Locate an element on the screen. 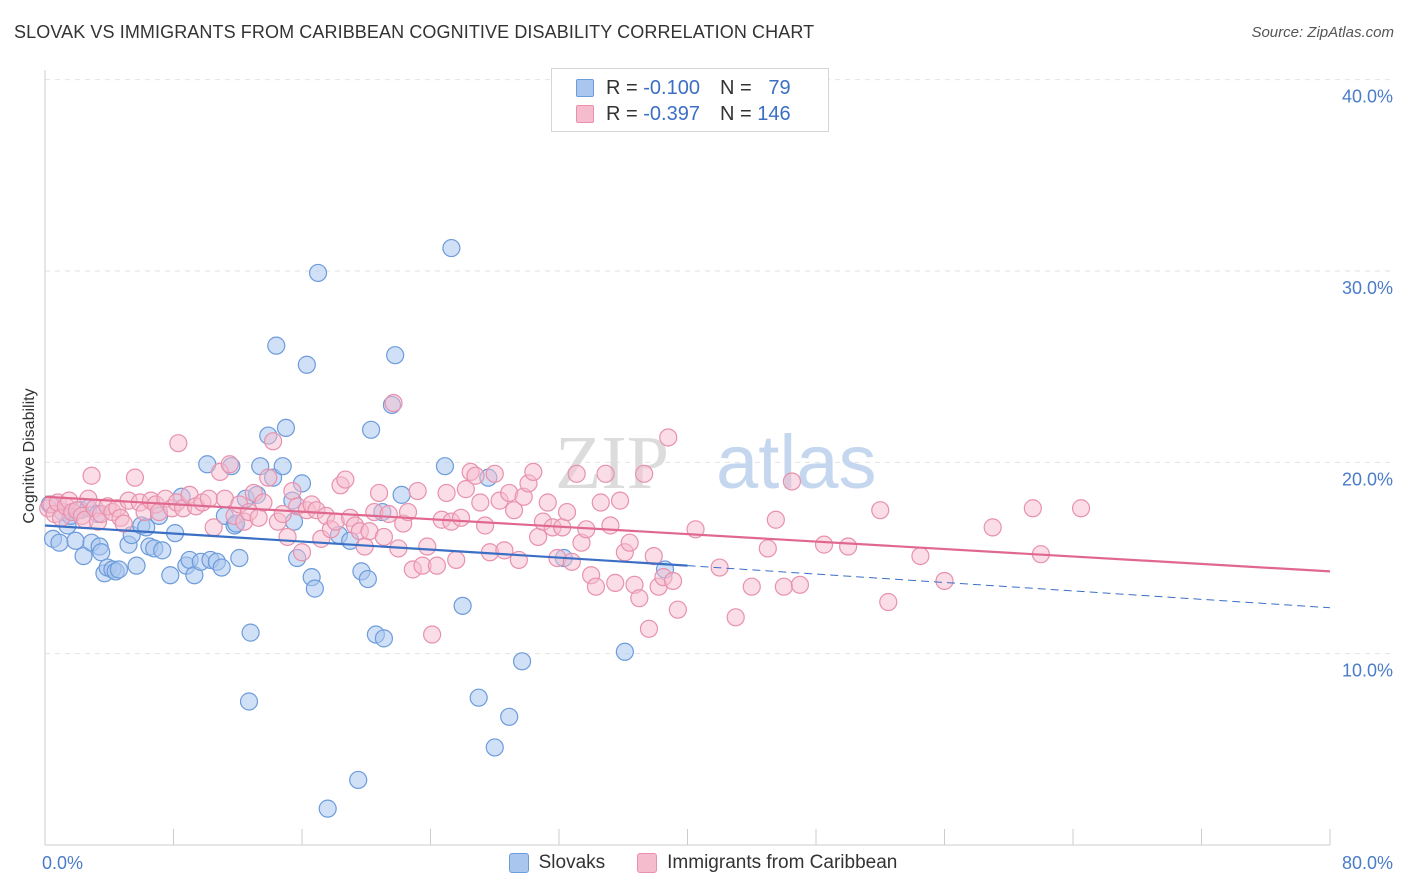  n-label: N = is located at coordinates (735, 113).